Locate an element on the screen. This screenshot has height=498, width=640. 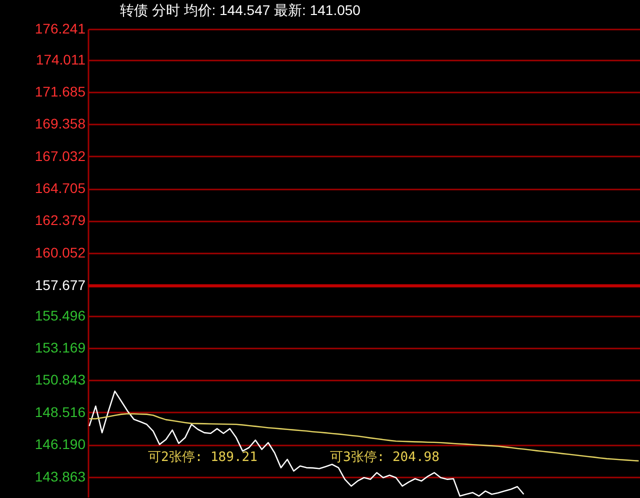
y-tick-label: 174.011 is located at coordinates (61, 59).